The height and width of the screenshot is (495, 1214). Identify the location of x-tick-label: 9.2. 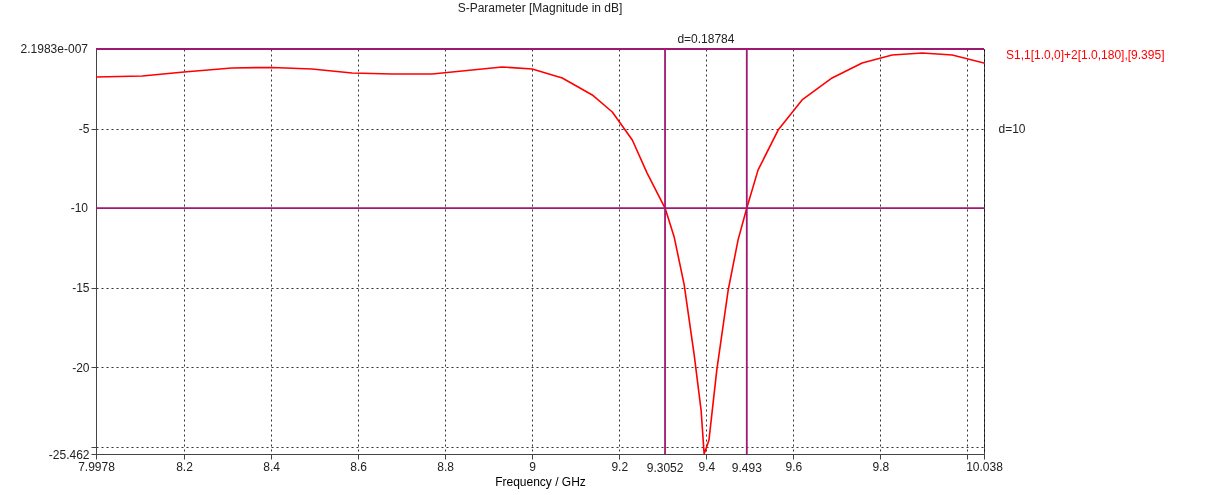
(620, 466).